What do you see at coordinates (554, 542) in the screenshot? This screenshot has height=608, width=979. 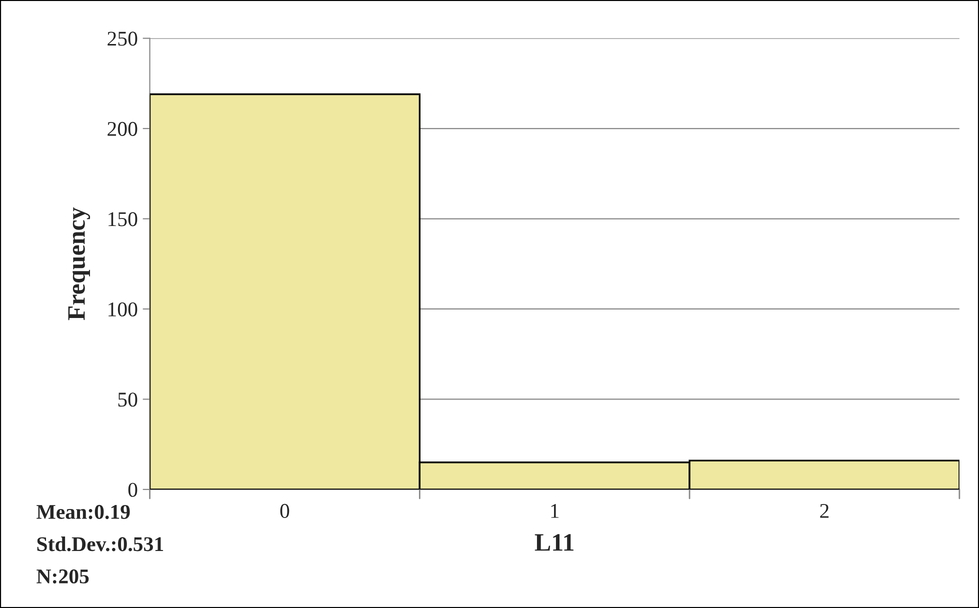 I see `x-axis-title: L11` at bounding box center [554, 542].